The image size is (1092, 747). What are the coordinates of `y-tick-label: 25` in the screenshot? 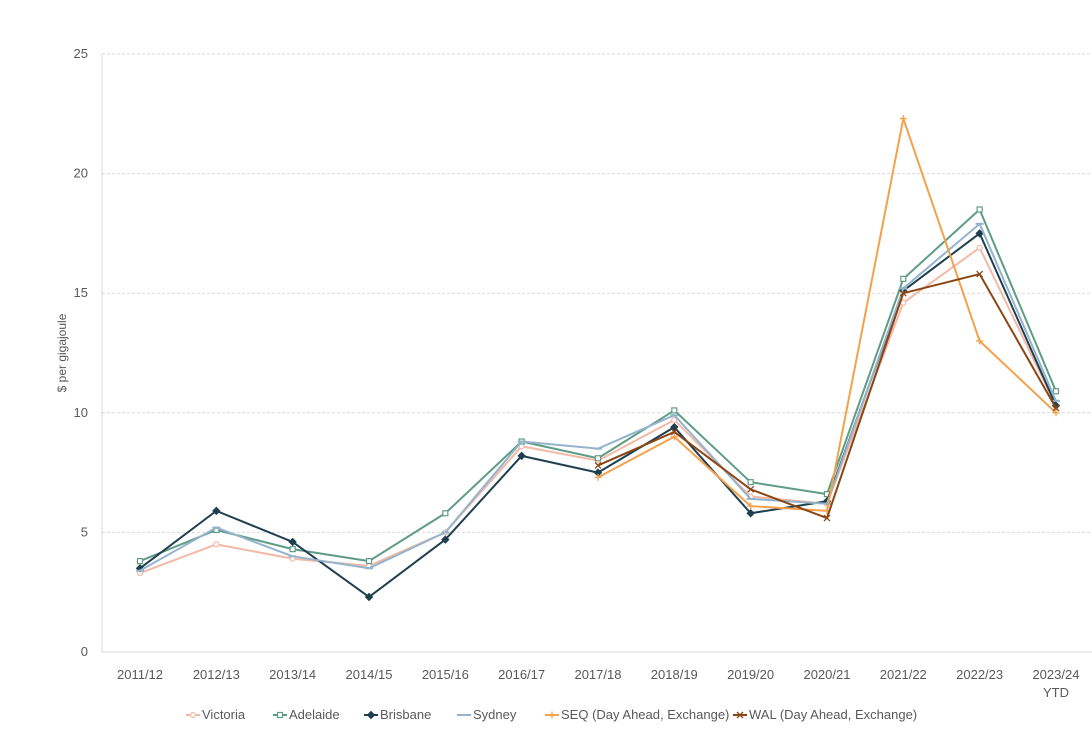 It's located at (81, 53).